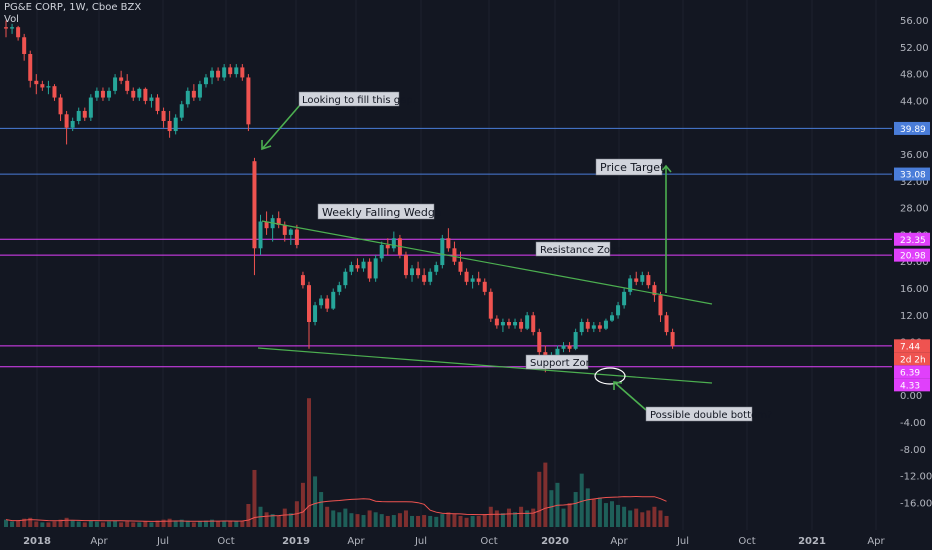 This screenshot has width=932, height=550. I want to click on wedge-label: Weekly Falling Wedge, so click(379, 211).